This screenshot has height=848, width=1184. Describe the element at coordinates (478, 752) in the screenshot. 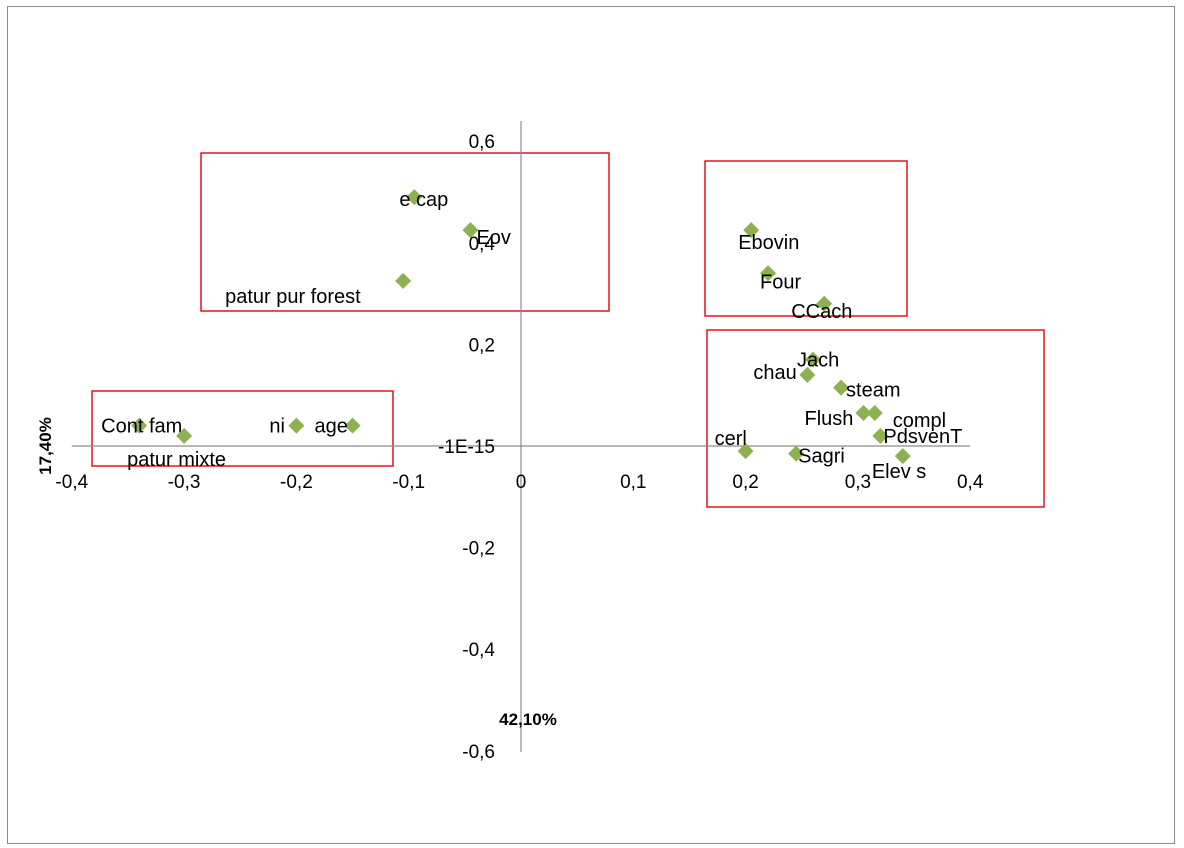

I see `y-tick-label: -0,6` at that location.